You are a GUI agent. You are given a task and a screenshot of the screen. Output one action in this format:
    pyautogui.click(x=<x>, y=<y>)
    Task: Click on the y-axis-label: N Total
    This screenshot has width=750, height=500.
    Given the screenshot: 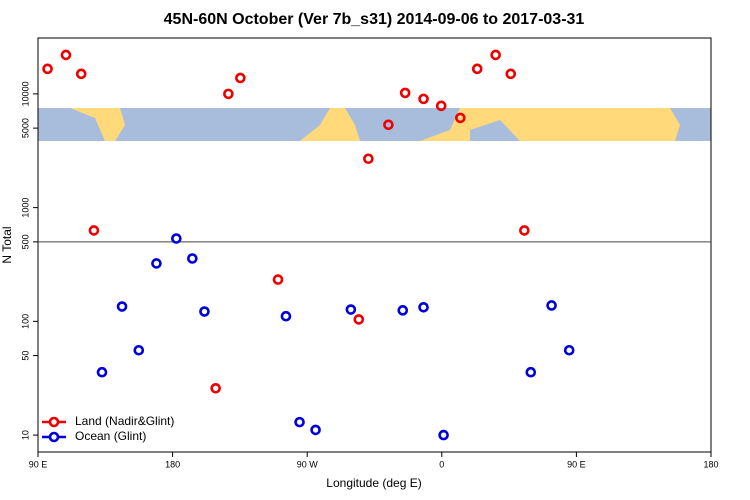 What is the action you would take?
    pyautogui.click(x=7, y=244)
    